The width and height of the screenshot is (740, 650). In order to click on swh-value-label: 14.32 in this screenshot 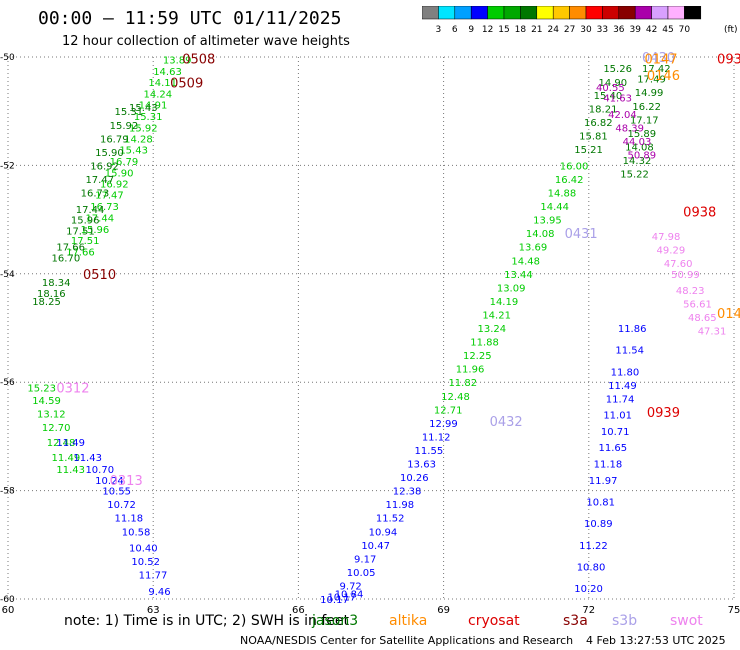, I will do `click(637, 161)`.